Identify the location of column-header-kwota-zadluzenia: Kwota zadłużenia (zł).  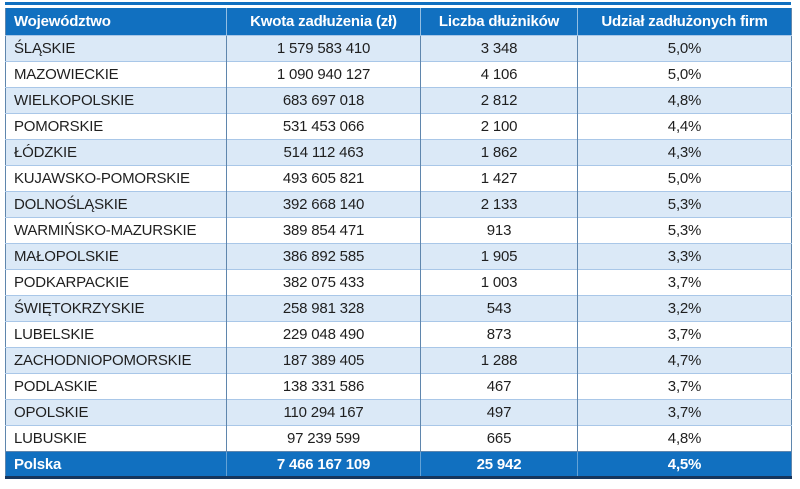
(323, 22).